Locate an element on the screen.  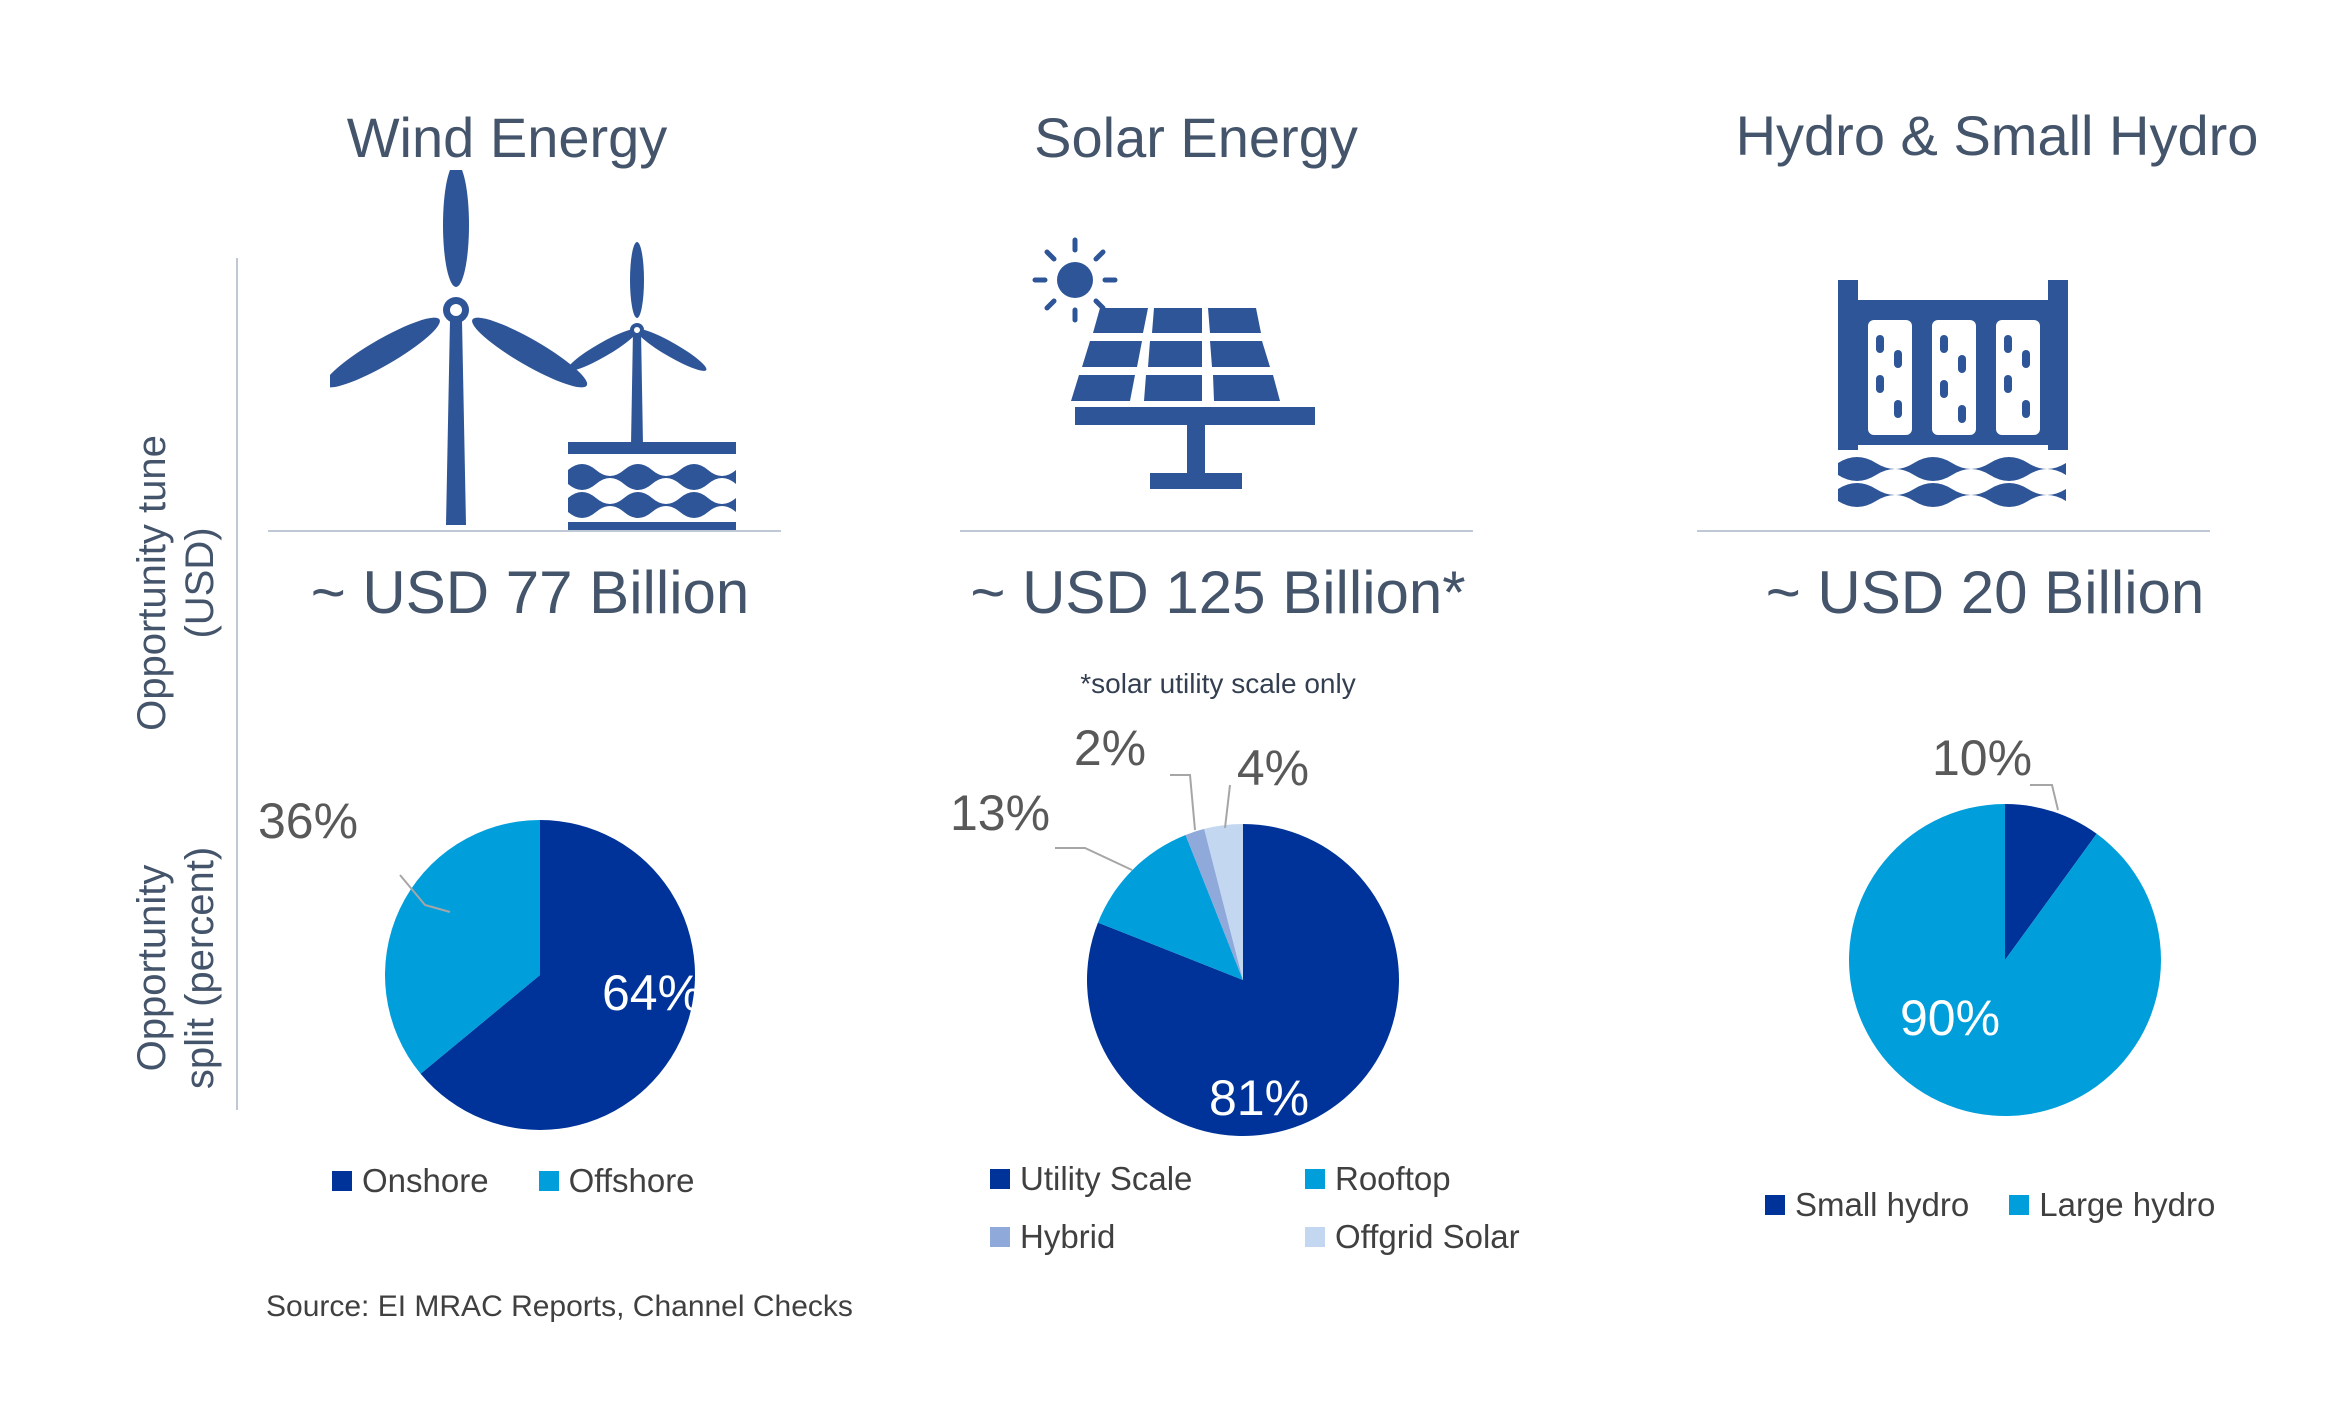
legend-item-hybrid: Hybrid is located at coordinates (1147, 1237).